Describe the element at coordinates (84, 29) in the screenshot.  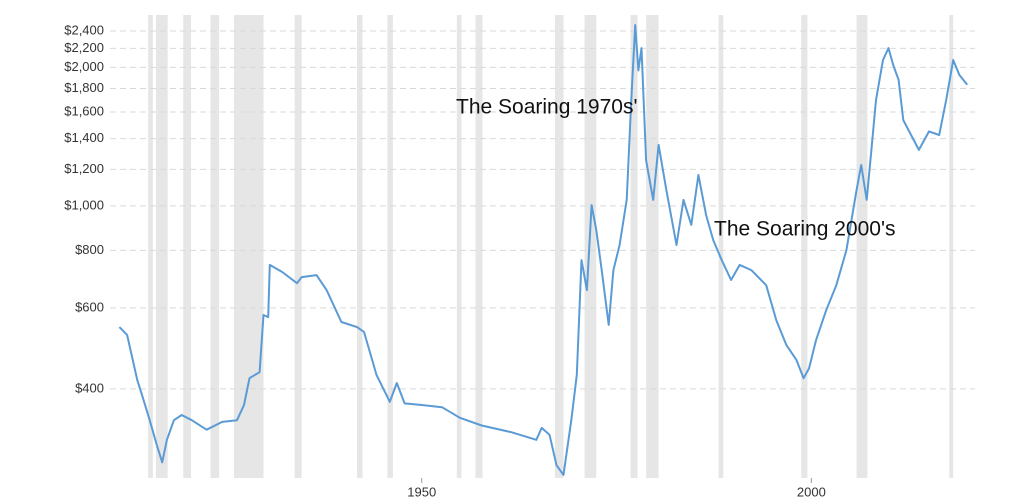
I see `y-tick-label: $2,400` at that location.